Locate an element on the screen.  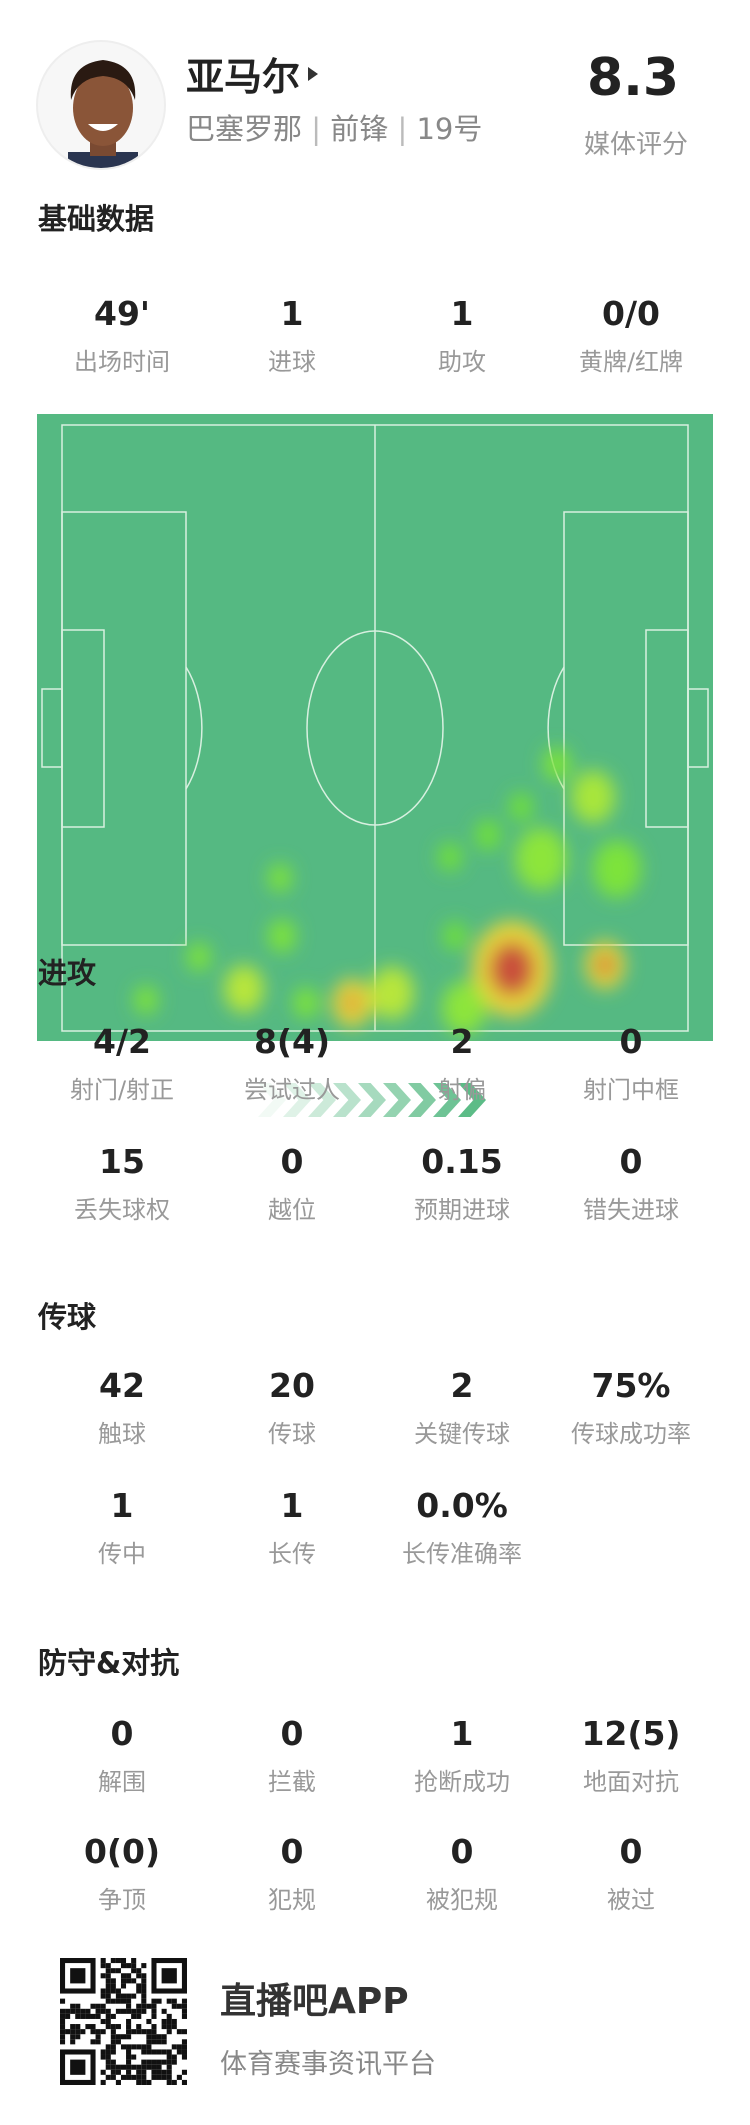
stat-label: 被过 is located at coordinates (631, 1900).